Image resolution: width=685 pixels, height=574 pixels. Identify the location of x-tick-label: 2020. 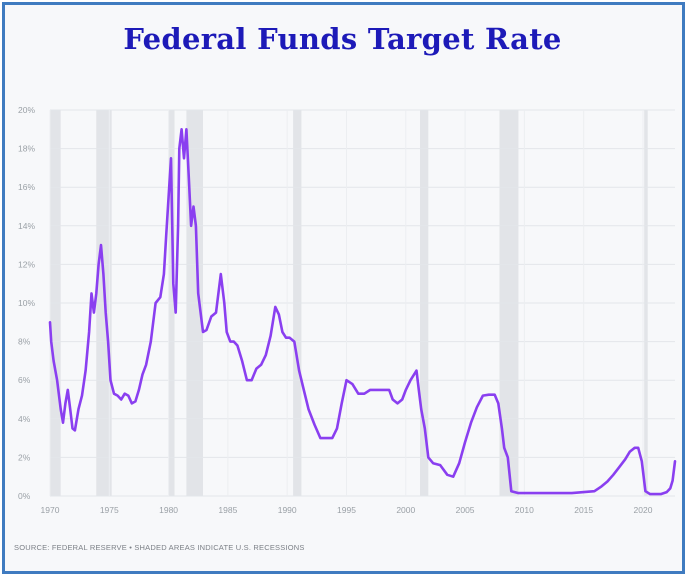
(643, 510).